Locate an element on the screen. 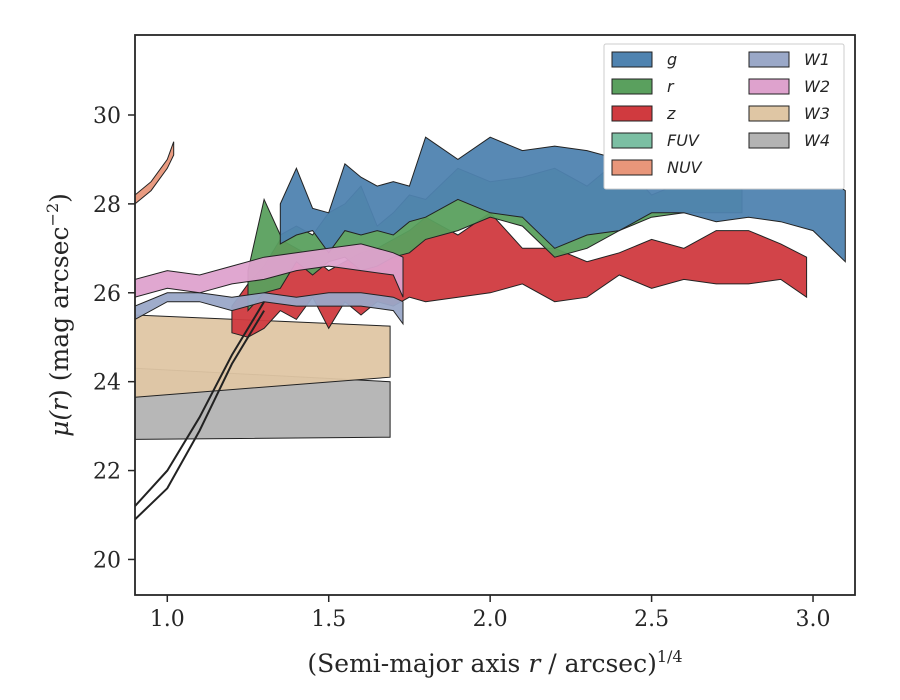 The image size is (900, 700). y-tick-label: 24 is located at coordinates (107, 383).